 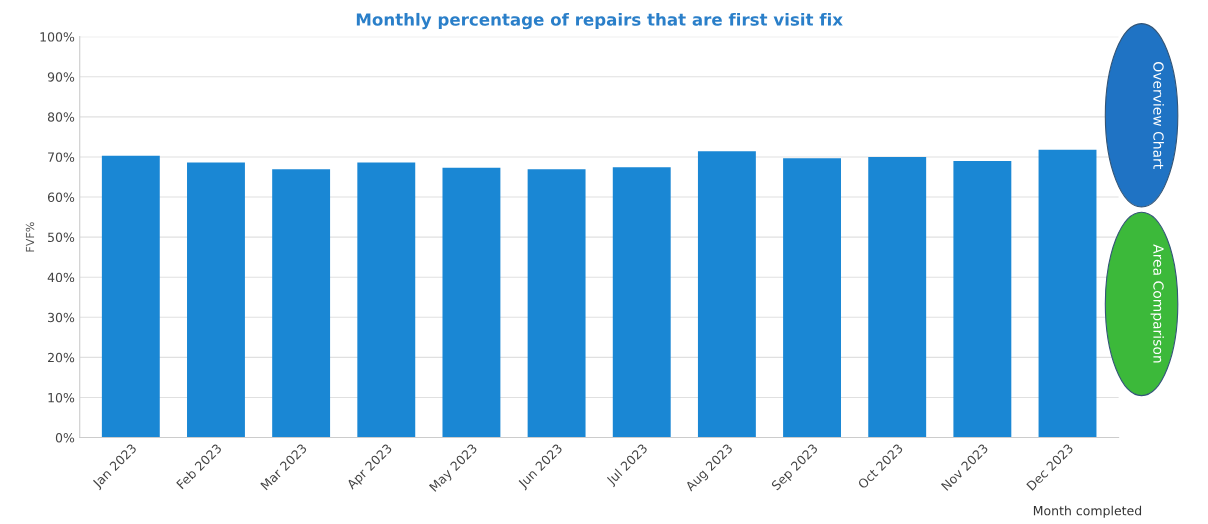 I want to click on text: Area Comparison, so click(x=1157, y=303).